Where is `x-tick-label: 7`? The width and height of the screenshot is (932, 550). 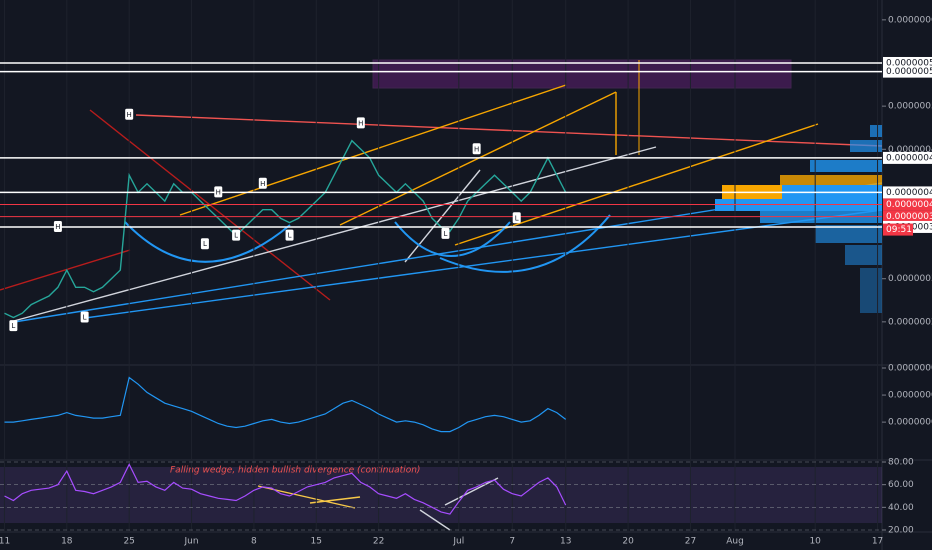 x-tick-label: 7 is located at coordinates (512, 542).